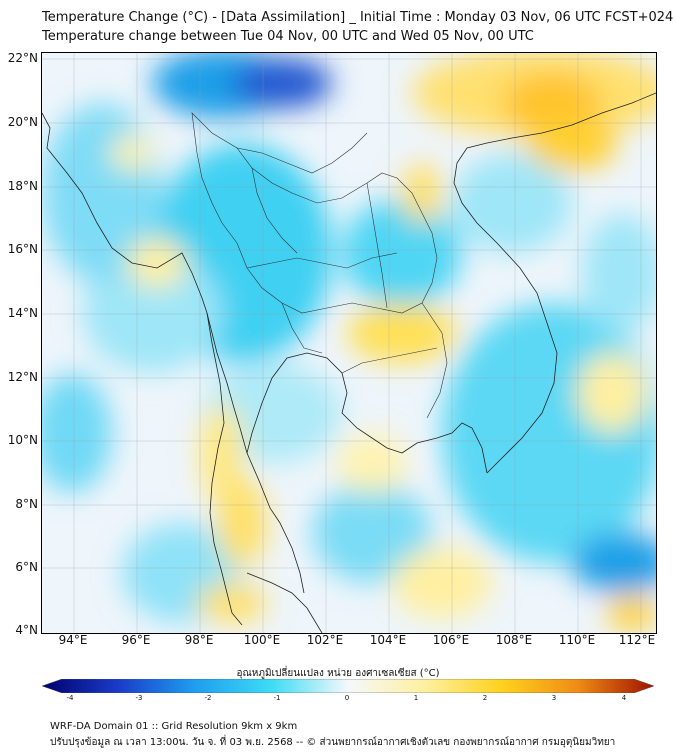 The width and height of the screenshot is (676, 756). I want to click on lat-label: 12°N, so click(22, 377).